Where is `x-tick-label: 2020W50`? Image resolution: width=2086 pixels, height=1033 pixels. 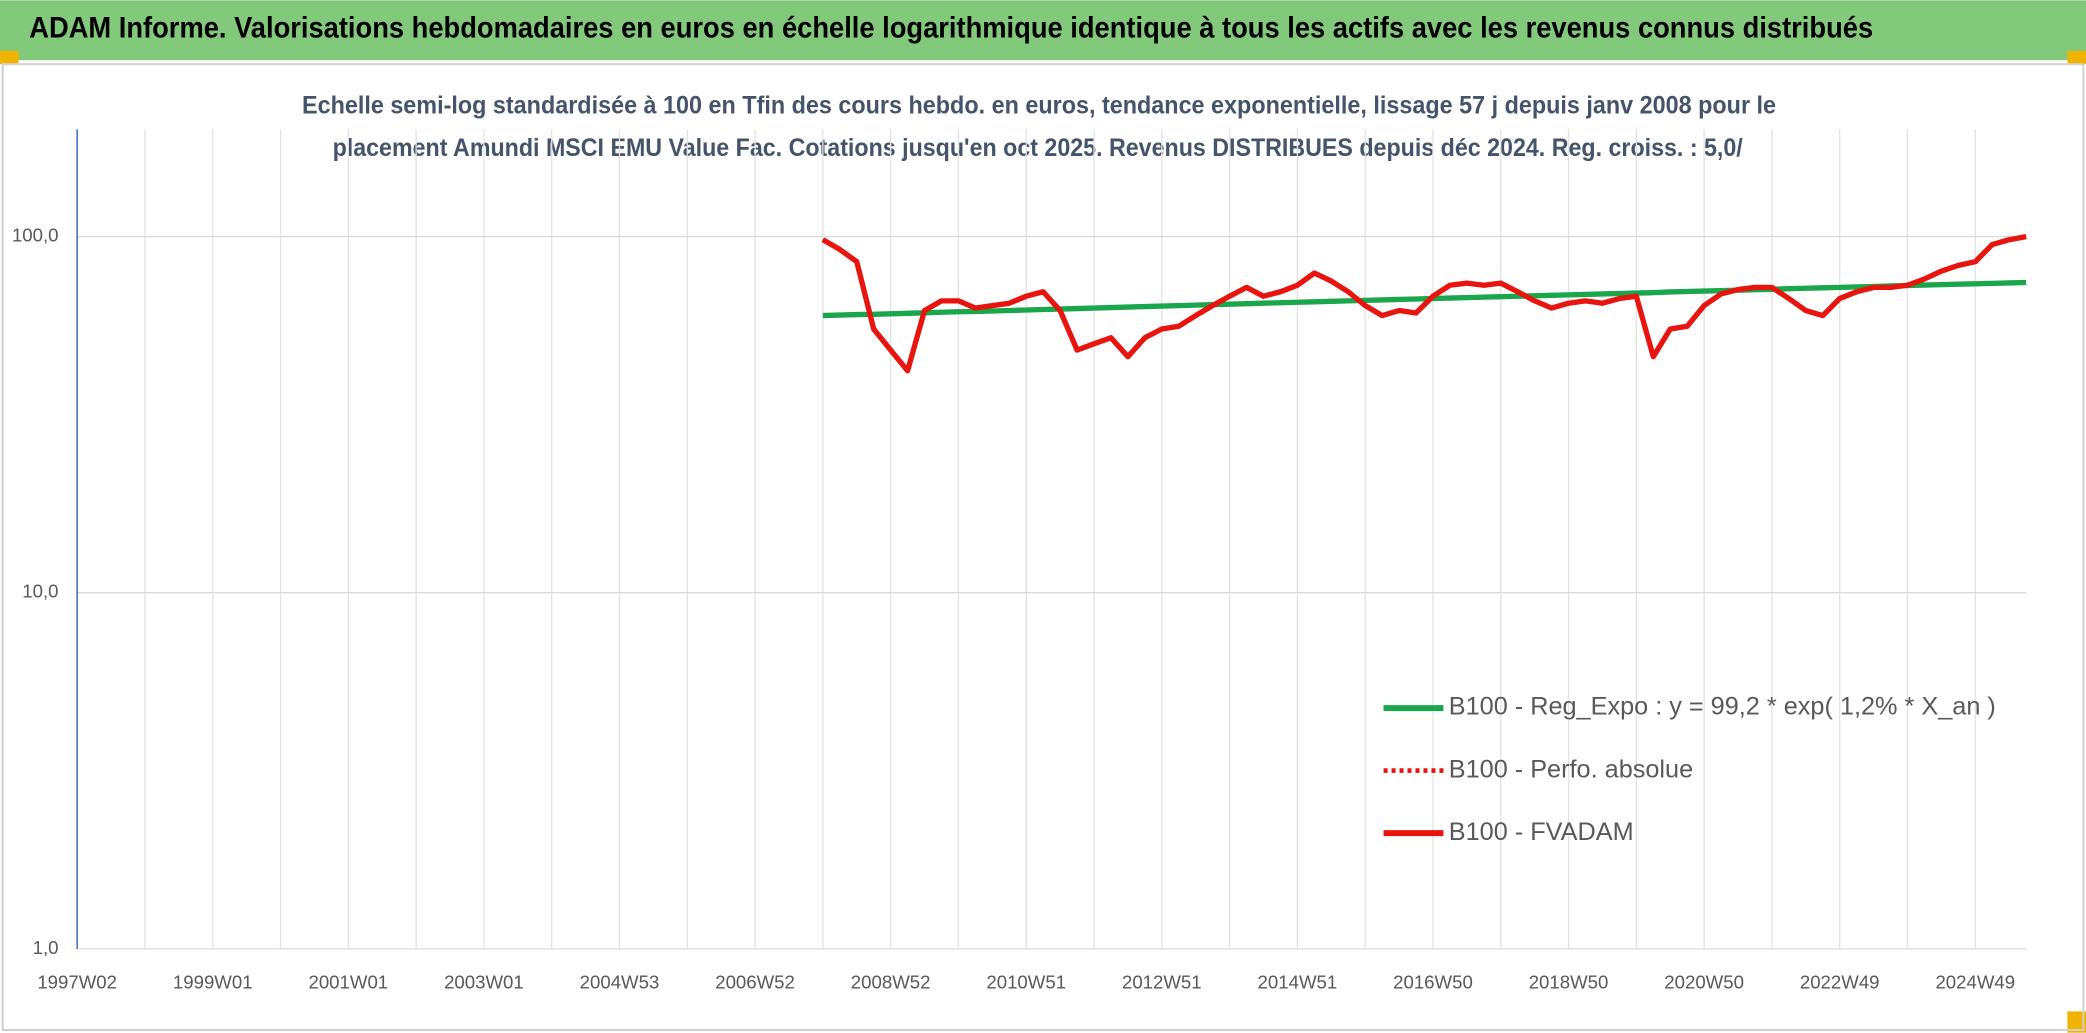
x-tick-label: 2020W50 is located at coordinates (1704, 981).